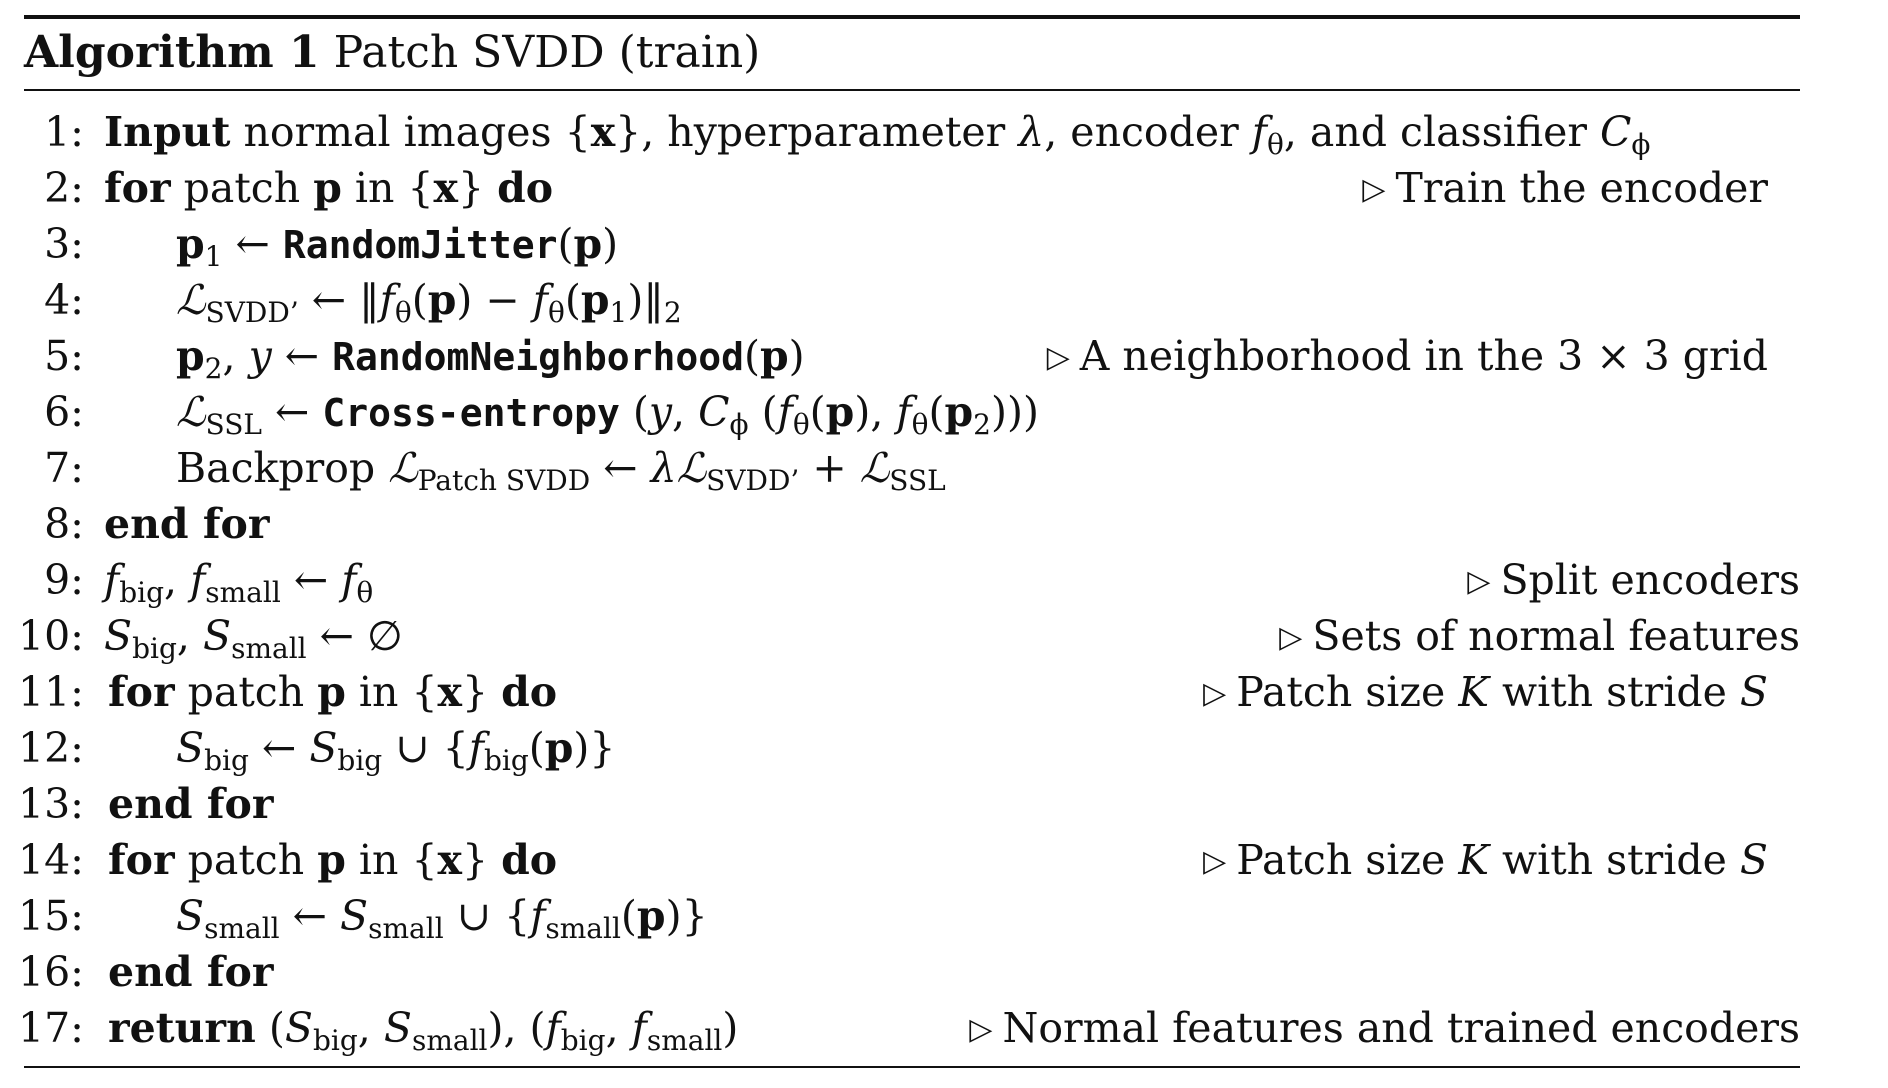 Image resolution: width=1888 pixels, height=1088 pixels. Describe the element at coordinates (64, 468) in the screenshot. I see `line-number: 7:` at that location.